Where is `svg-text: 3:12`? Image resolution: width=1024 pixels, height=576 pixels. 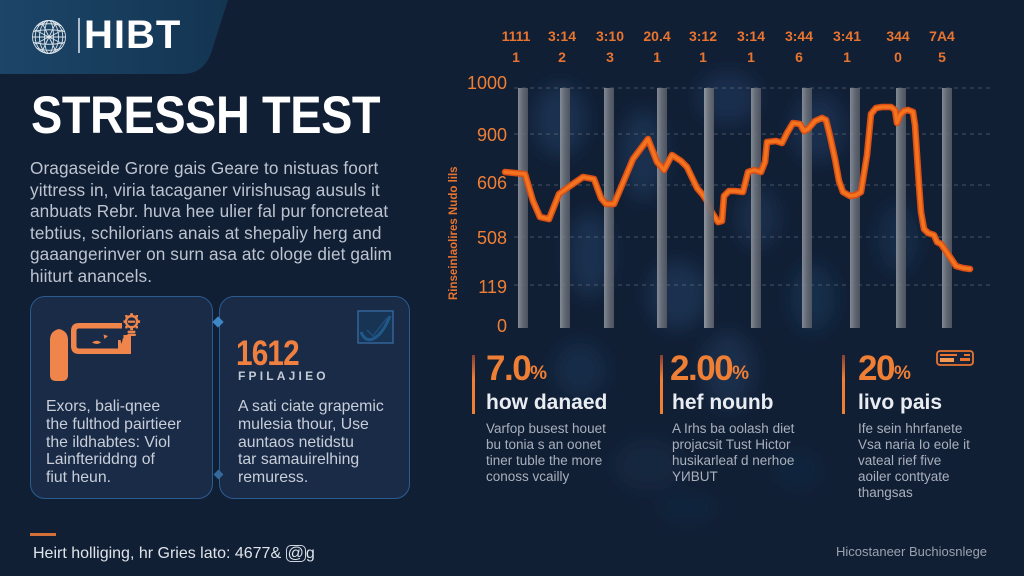
svg-text: 3:12 is located at coordinates (703, 36).